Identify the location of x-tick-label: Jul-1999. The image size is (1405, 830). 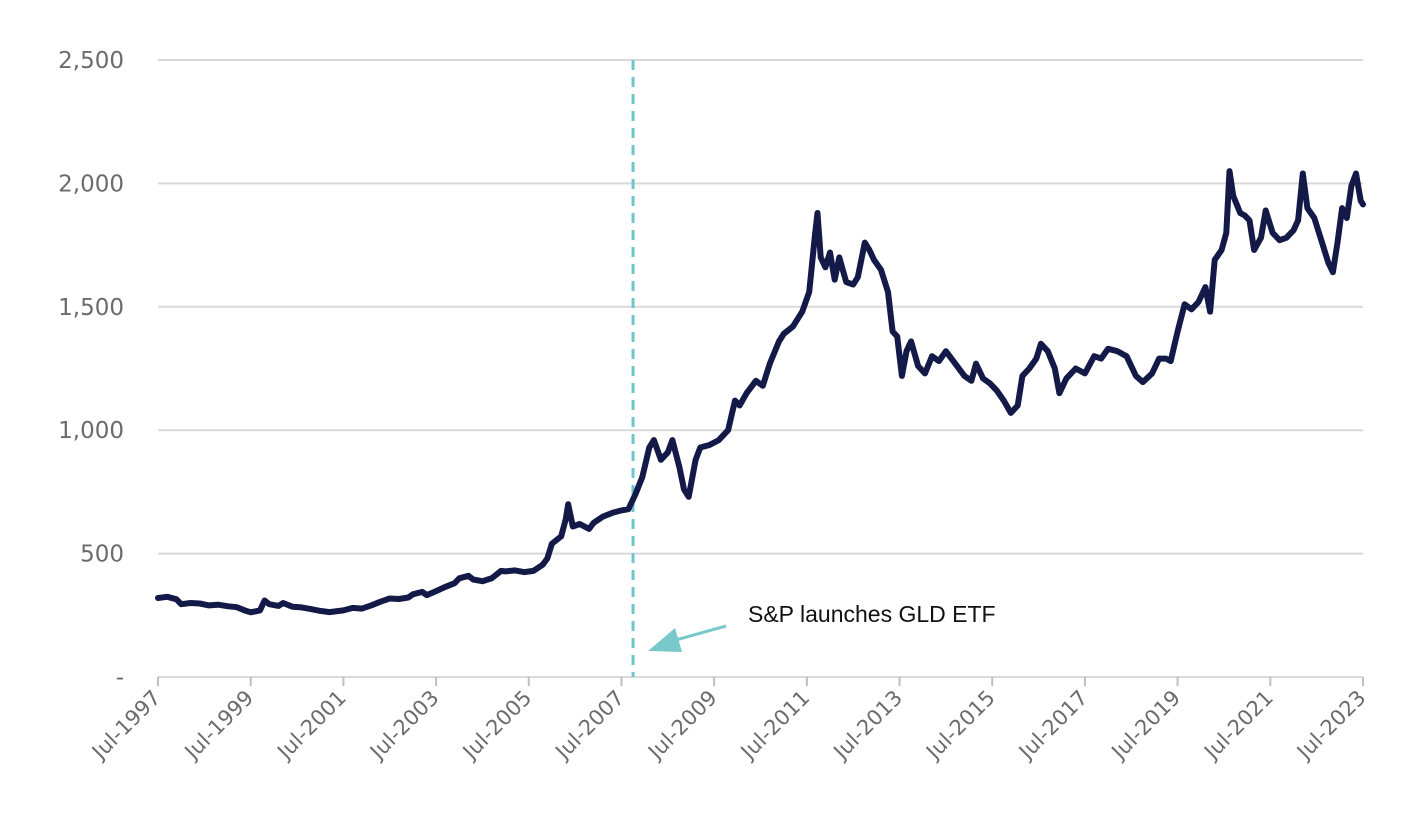
(218, 725).